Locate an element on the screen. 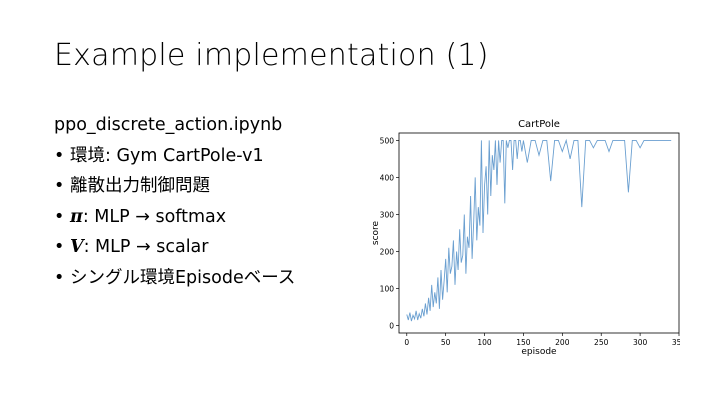 This screenshot has height=405, width=720. x-tick-label: 50 is located at coordinates (446, 342).